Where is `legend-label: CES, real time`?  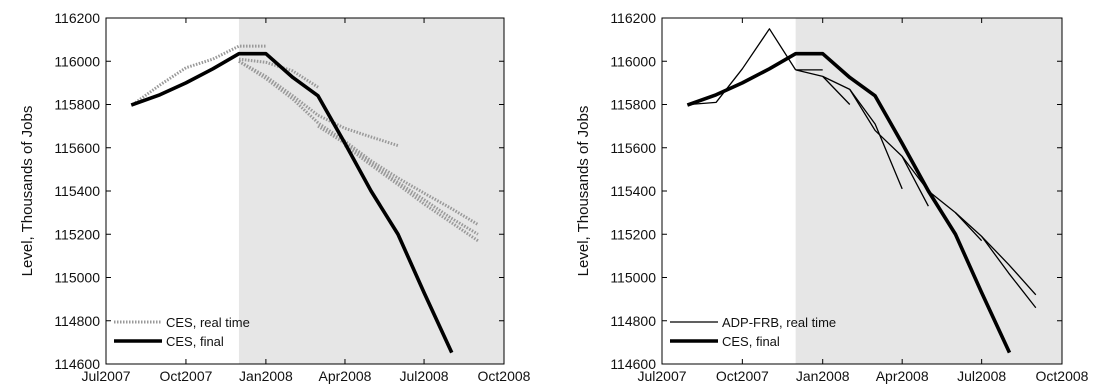
legend-label: CES, real time is located at coordinates (208, 322).